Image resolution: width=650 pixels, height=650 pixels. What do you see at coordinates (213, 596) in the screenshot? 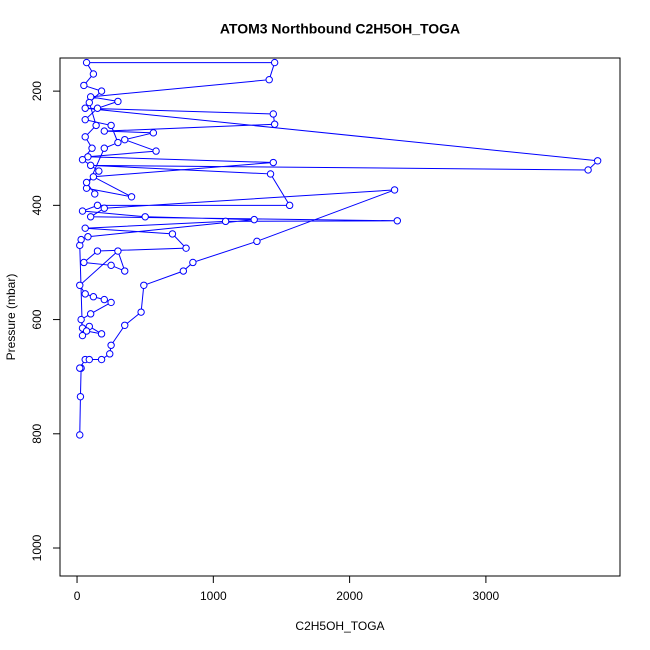
I see `x-tick-label: 1000` at bounding box center [213, 596].